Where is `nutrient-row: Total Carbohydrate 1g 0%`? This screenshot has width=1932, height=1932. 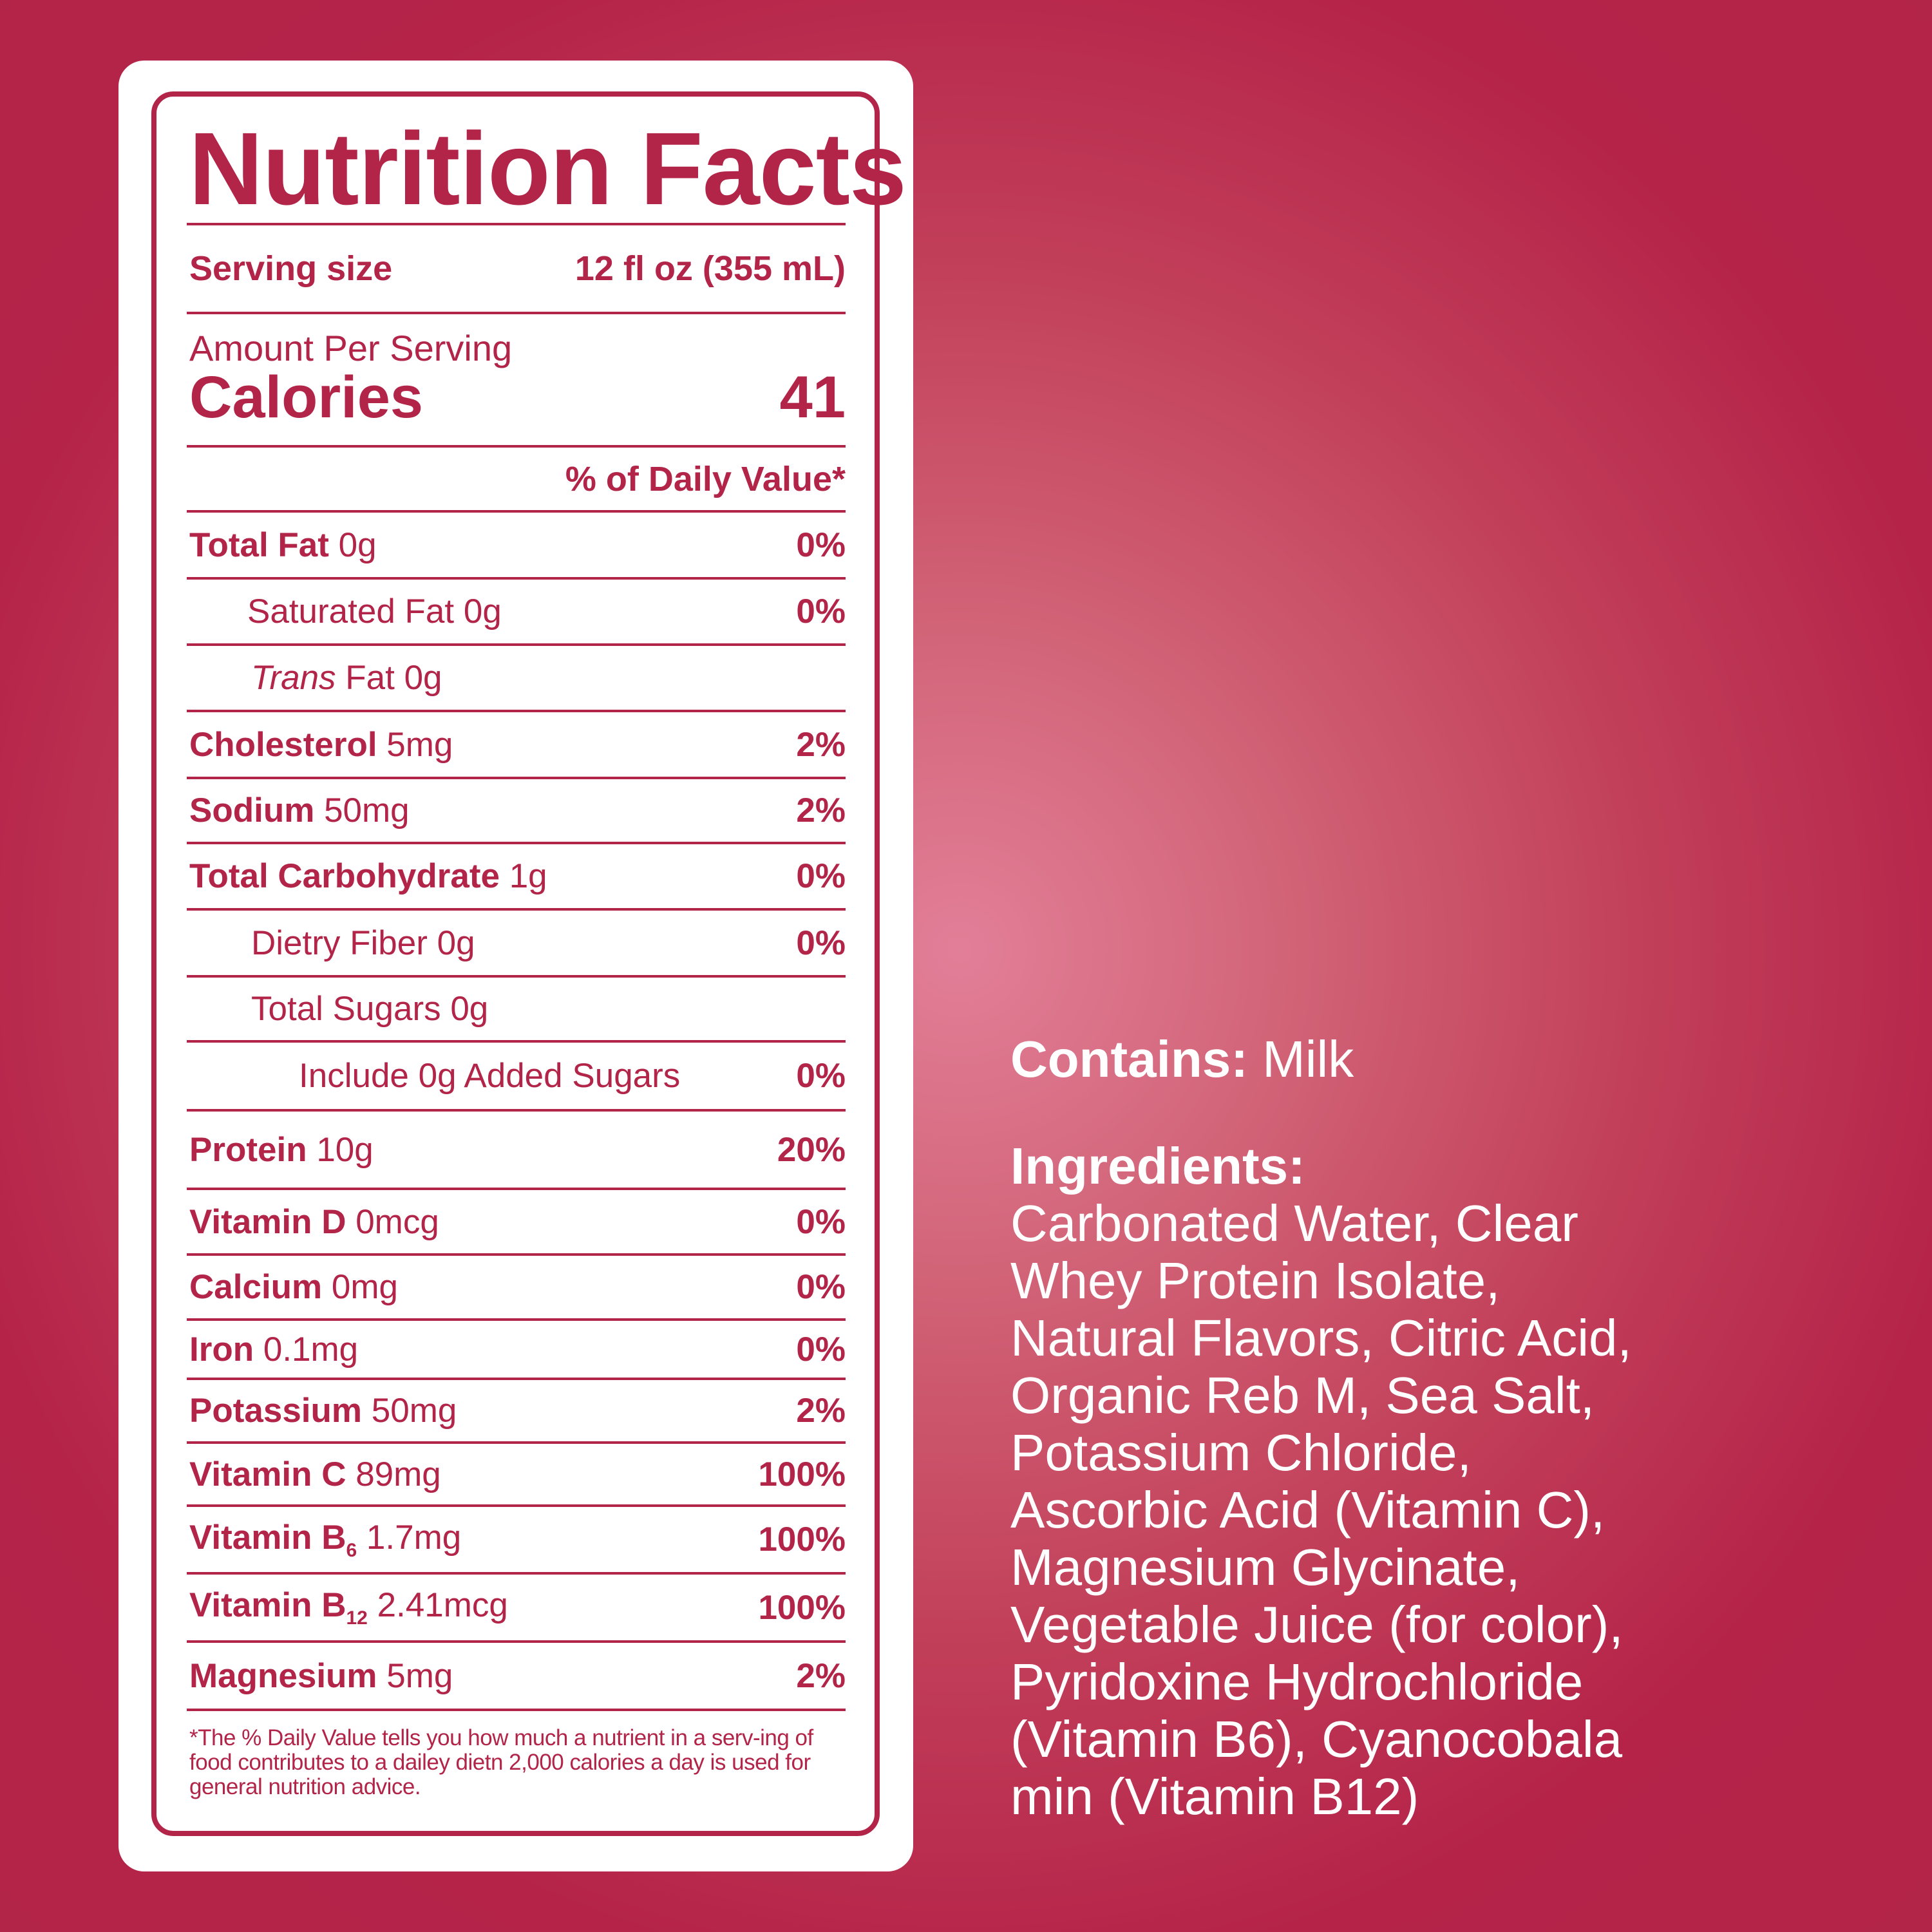
nutrient-row: Total Carbohydrate 1g 0% is located at coordinates (516, 875).